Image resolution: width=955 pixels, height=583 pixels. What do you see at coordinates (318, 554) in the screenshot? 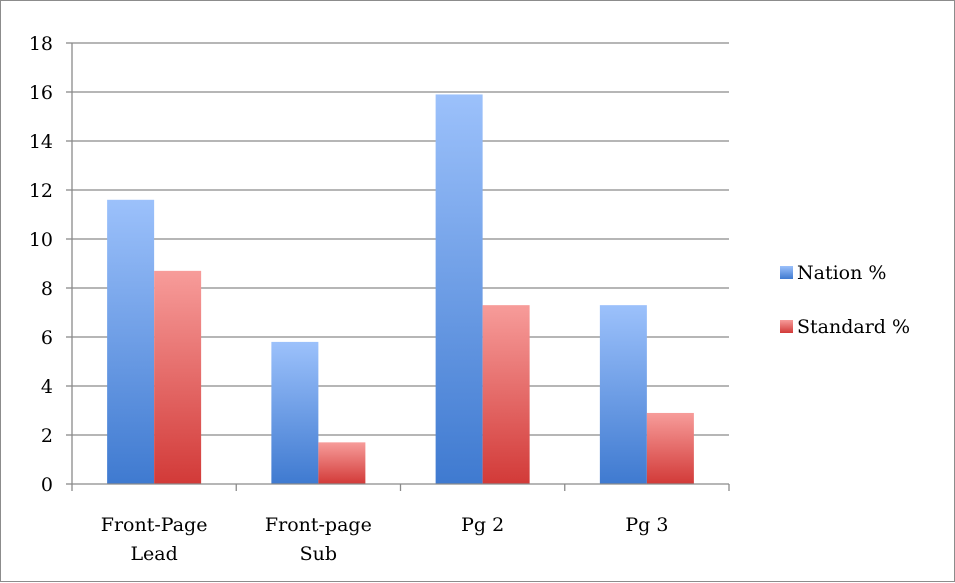
I see `x-category-label: Sub` at bounding box center [318, 554].